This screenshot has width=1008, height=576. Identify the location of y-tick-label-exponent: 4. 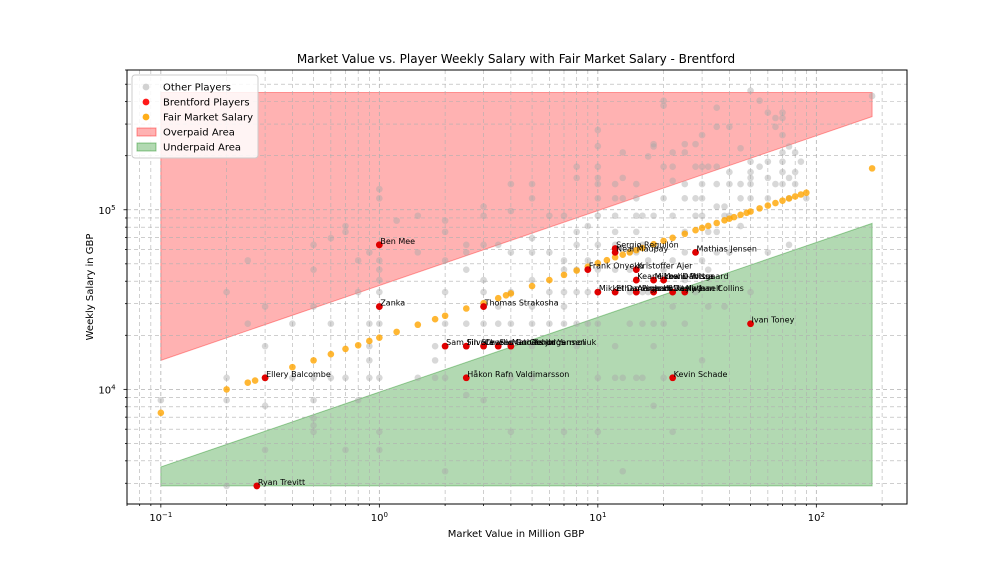
(113, 387).